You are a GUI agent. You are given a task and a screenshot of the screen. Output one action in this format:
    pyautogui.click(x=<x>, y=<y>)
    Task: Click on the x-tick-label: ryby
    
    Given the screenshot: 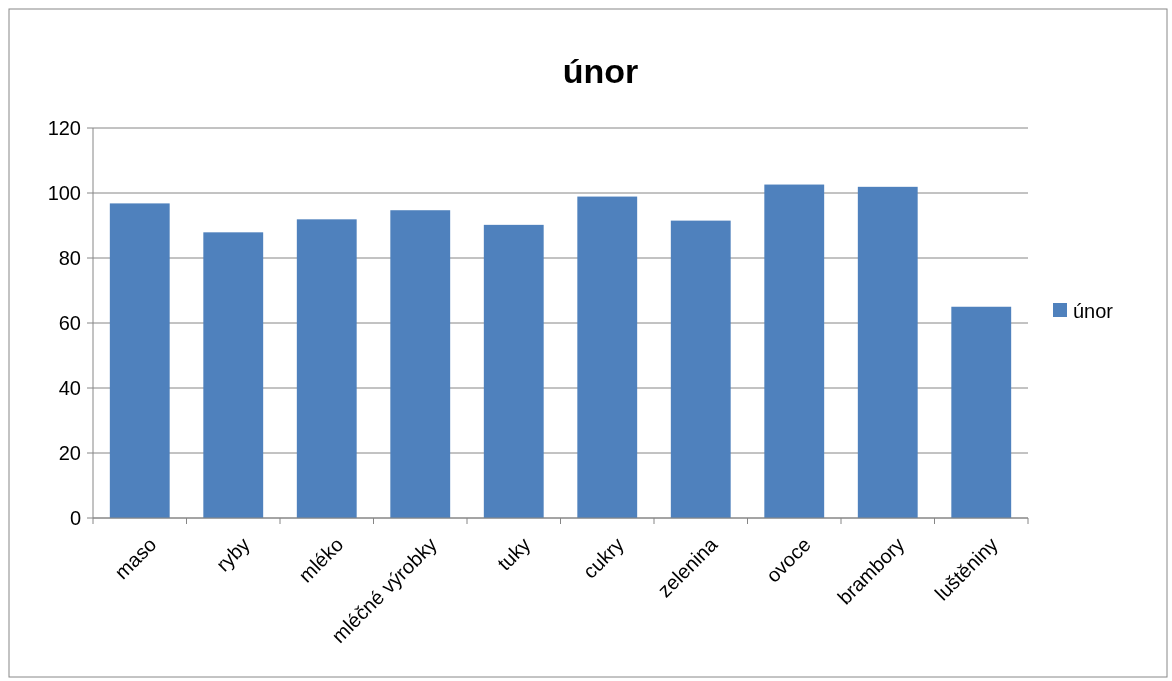 What is the action you would take?
    pyautogui.click(x=232, y=554)
    